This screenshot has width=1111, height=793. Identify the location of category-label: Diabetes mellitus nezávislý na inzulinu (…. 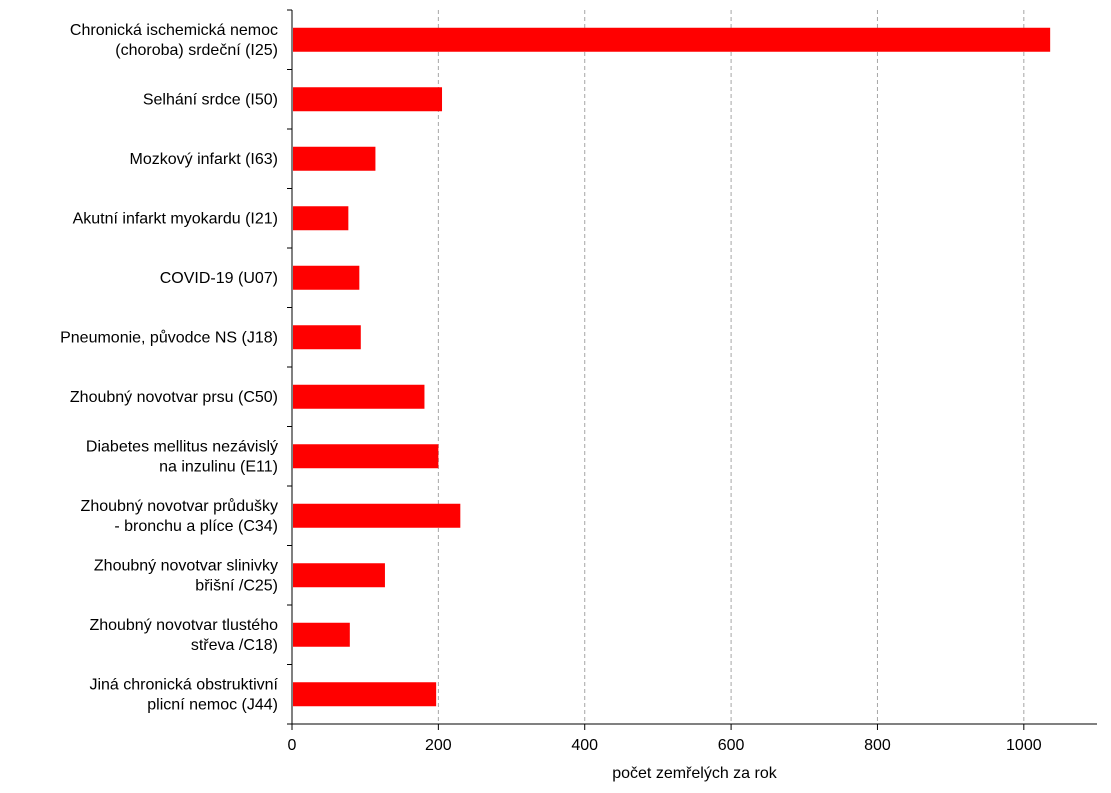
(182, 456).